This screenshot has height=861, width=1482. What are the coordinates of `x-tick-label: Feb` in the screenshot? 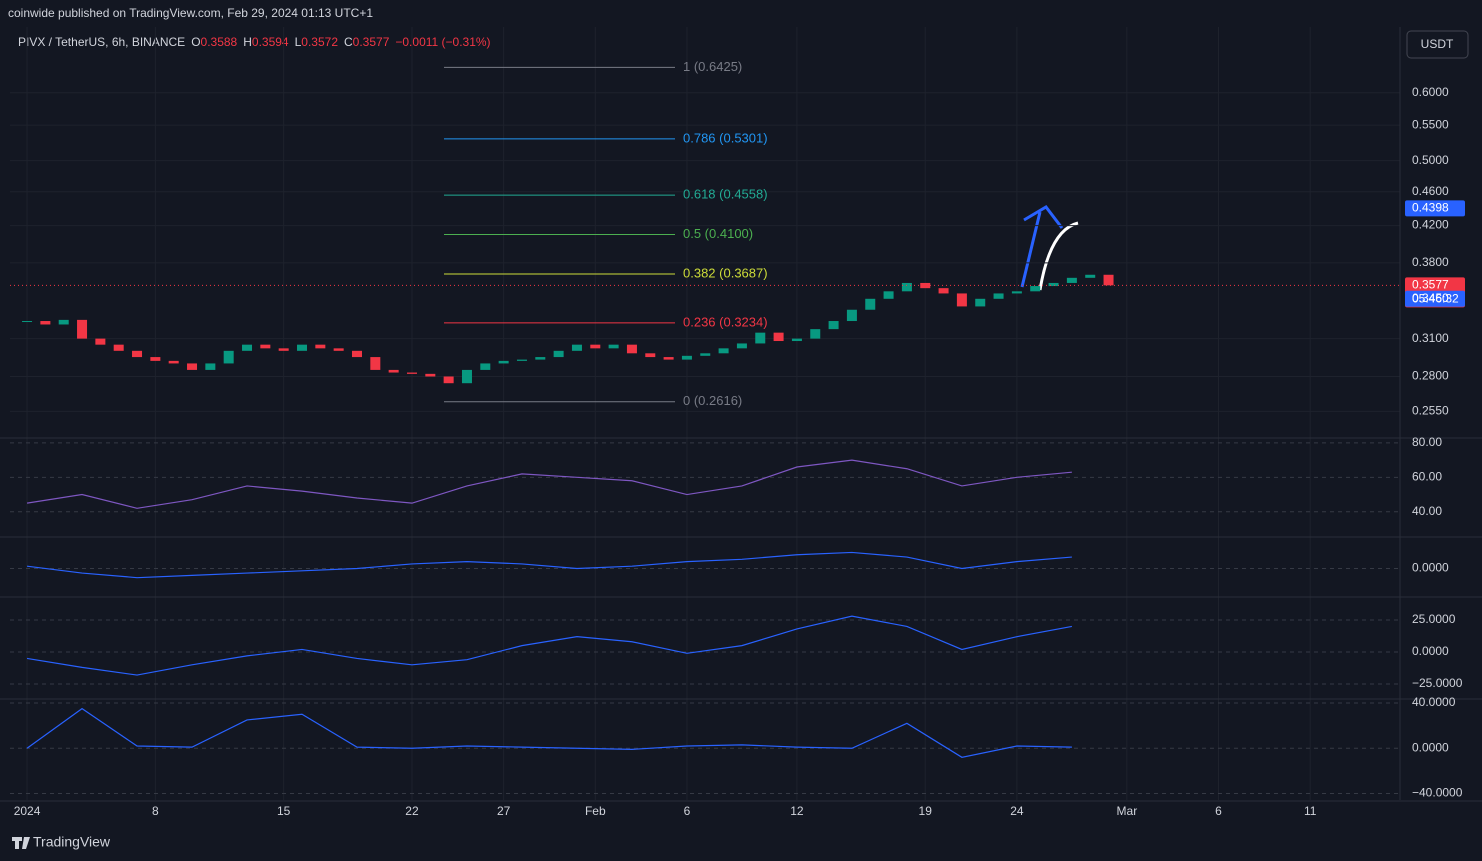 It's located at (595, 811).